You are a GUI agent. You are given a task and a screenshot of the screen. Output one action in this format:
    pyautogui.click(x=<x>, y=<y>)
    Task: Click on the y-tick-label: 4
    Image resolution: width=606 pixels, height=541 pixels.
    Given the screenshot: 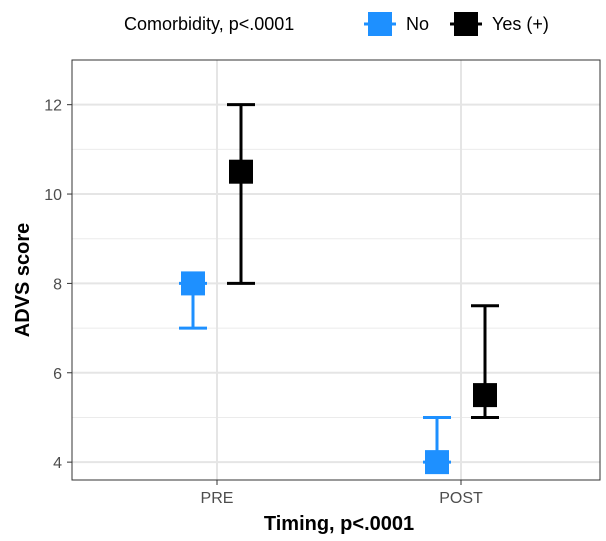 What is the action you would take?
    pyautogui.click(x=57, y=463)
    